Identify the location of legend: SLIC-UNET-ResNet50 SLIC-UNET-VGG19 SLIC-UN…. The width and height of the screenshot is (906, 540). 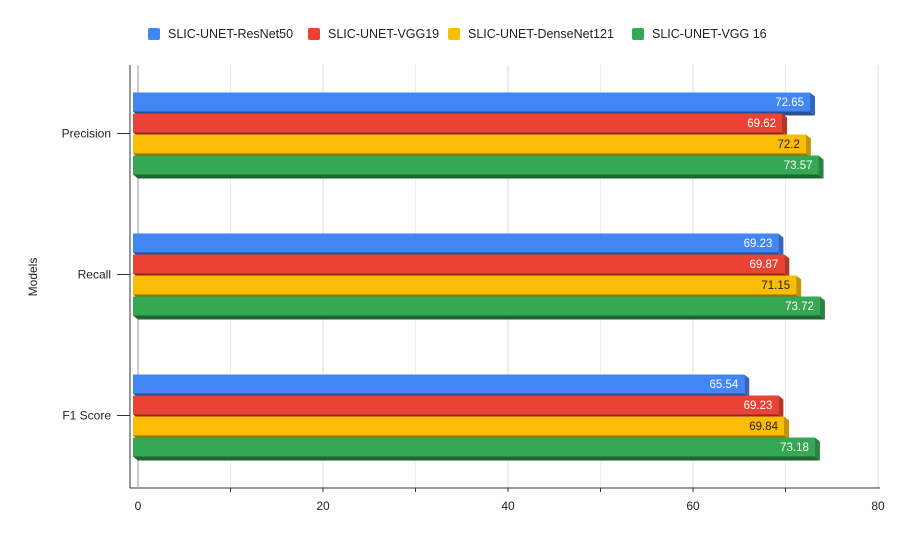
(453, 34).